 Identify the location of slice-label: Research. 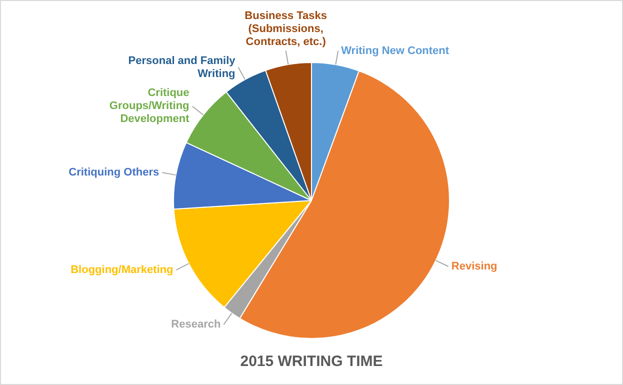
(196, 324).